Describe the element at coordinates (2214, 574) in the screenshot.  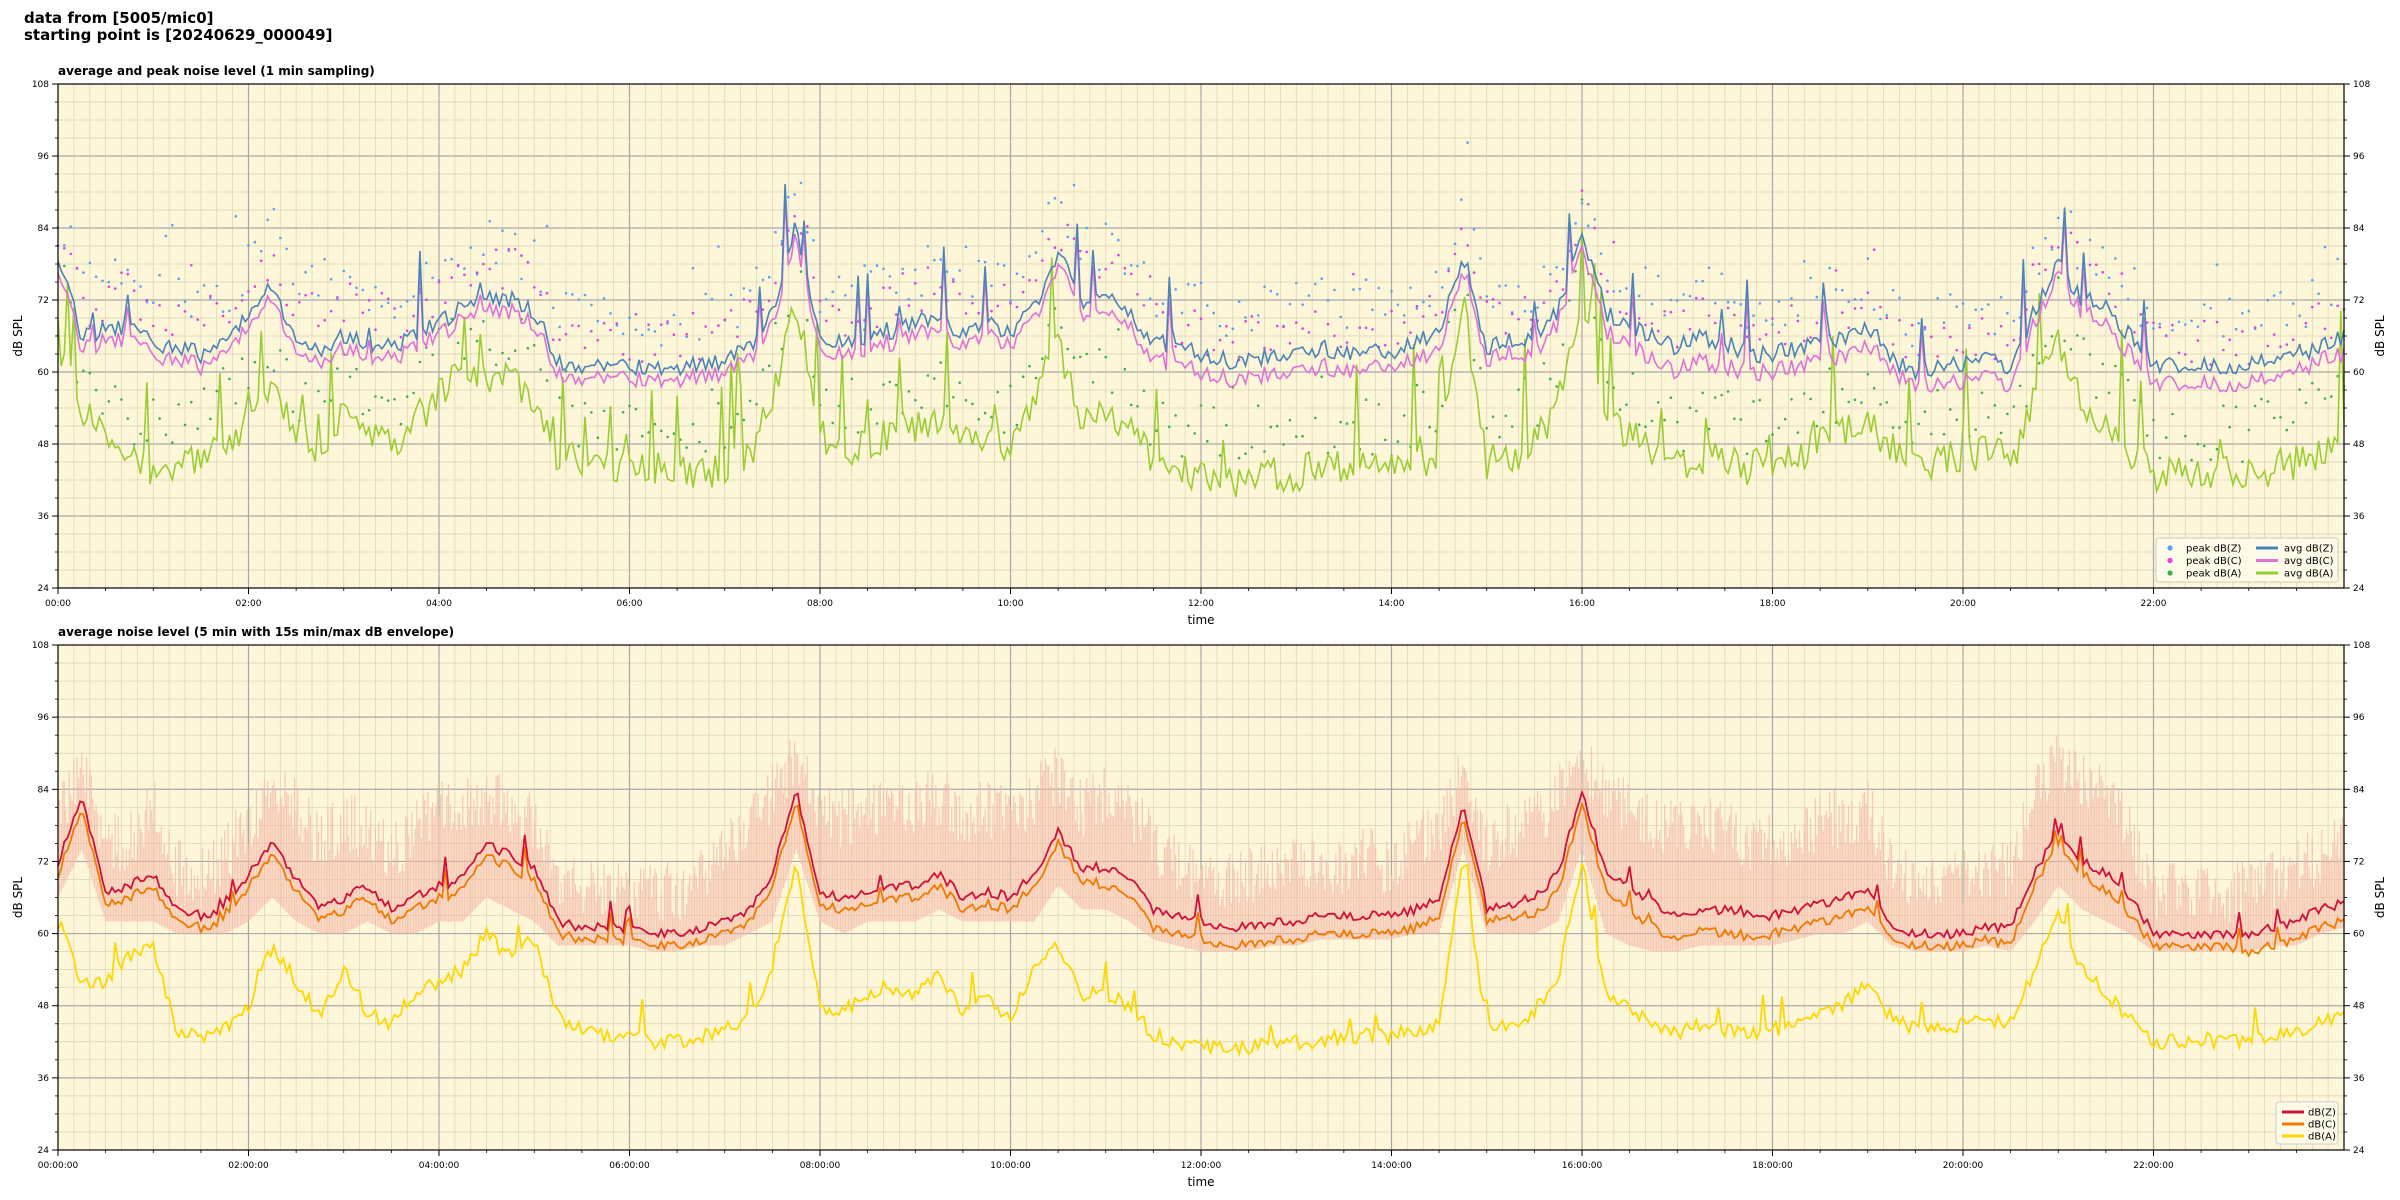
I see `legend-label: peak dB(A)` at that location.